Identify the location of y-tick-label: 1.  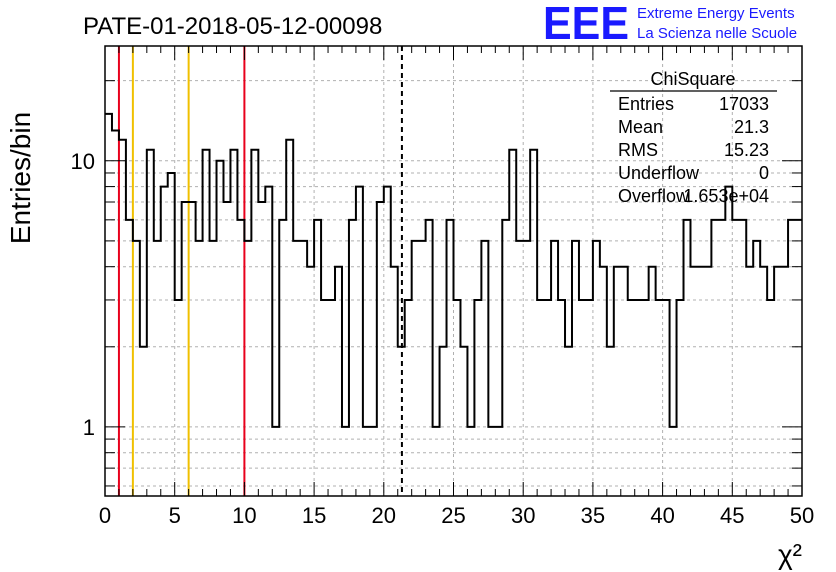
(89, 427).